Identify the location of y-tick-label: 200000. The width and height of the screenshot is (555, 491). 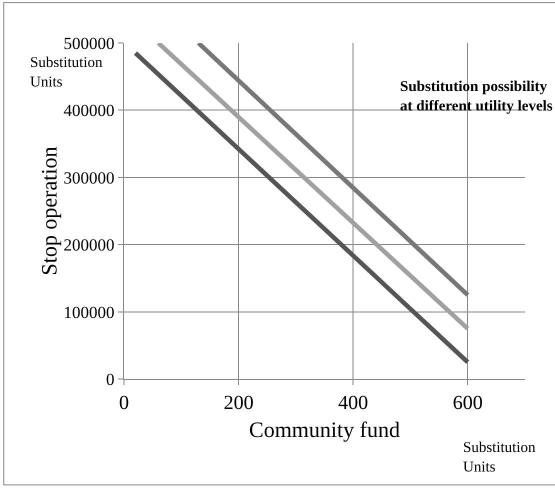
(88, 245).